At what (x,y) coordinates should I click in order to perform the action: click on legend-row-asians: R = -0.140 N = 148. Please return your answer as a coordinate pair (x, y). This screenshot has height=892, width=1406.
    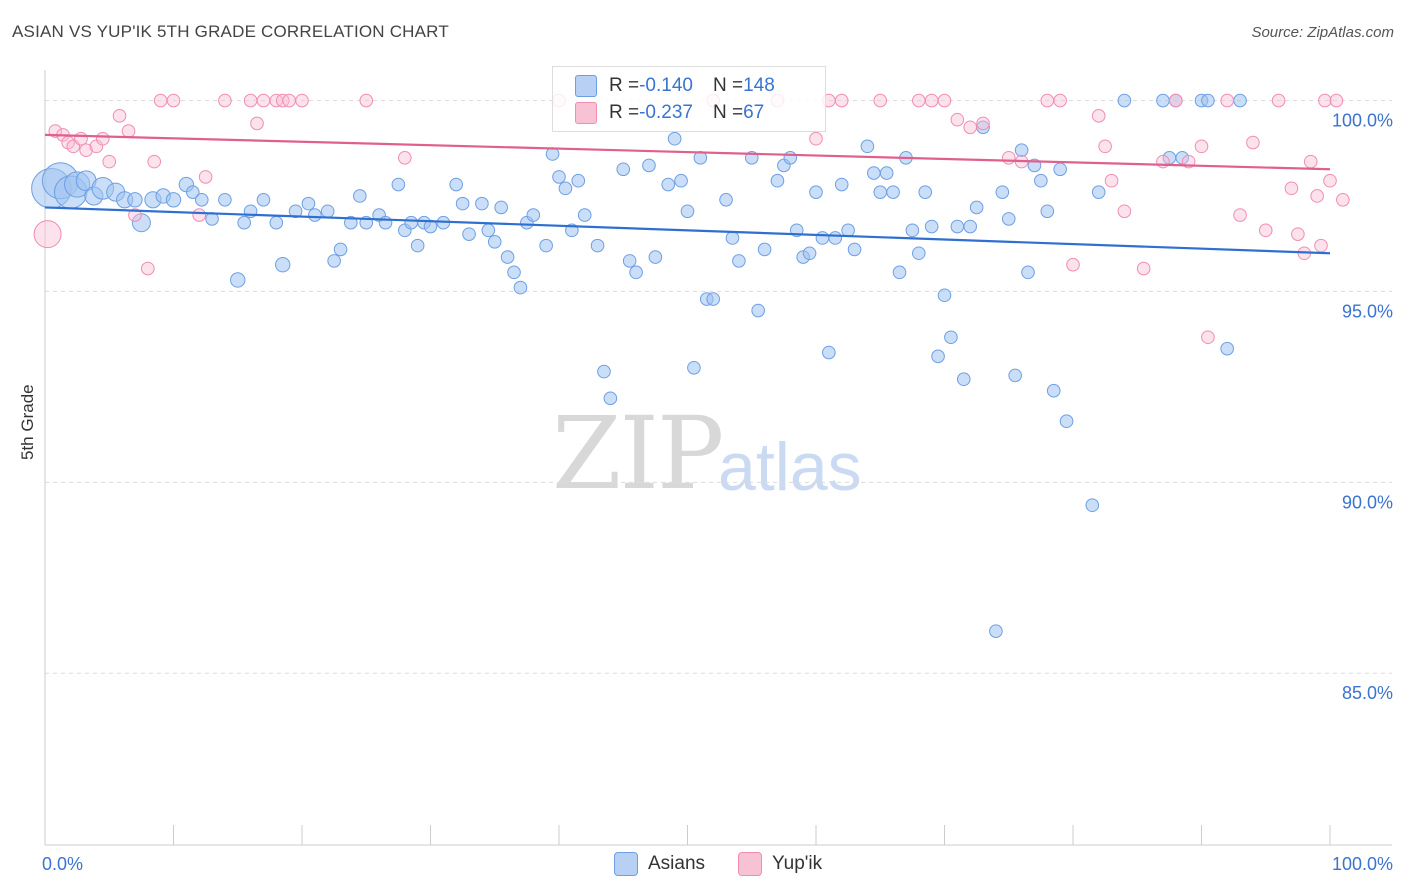
    Looking at the image, I should click on (675, 86).